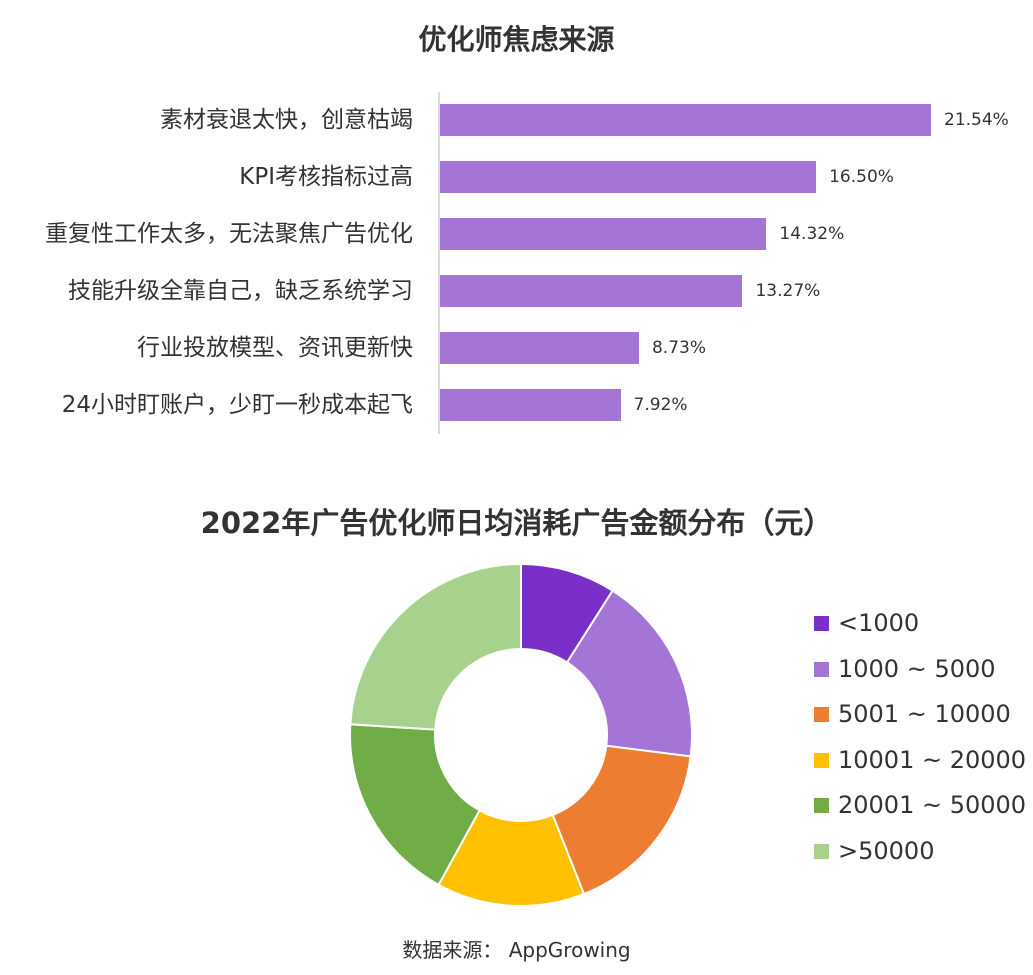 Image resolution: width=1033 pixels, height=975 pixels. I want to click on bar-category-label: KPI考核指标过高, so click(326, 177).